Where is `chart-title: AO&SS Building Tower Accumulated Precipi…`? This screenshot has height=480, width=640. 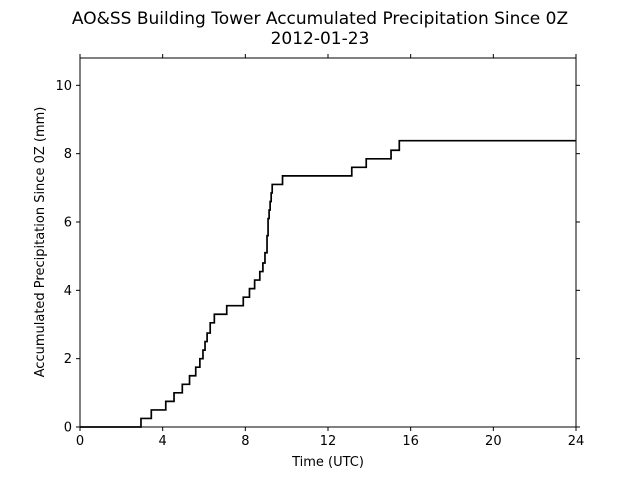
chart-title: AO&SS Building Tower Accumulated Precipi… is located at coordinates (320, 19).